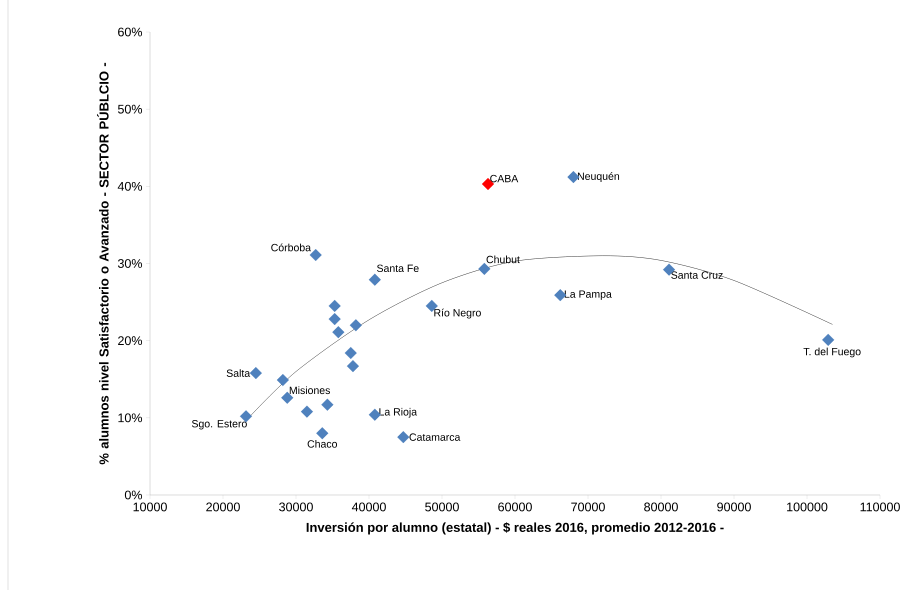 Image resolution: width=917 pixels, height=590 pixels. What do you see at coordinates (291, 247) in the screenshot?
I see `annotation: Córboba` at bounding box center [291, 247].